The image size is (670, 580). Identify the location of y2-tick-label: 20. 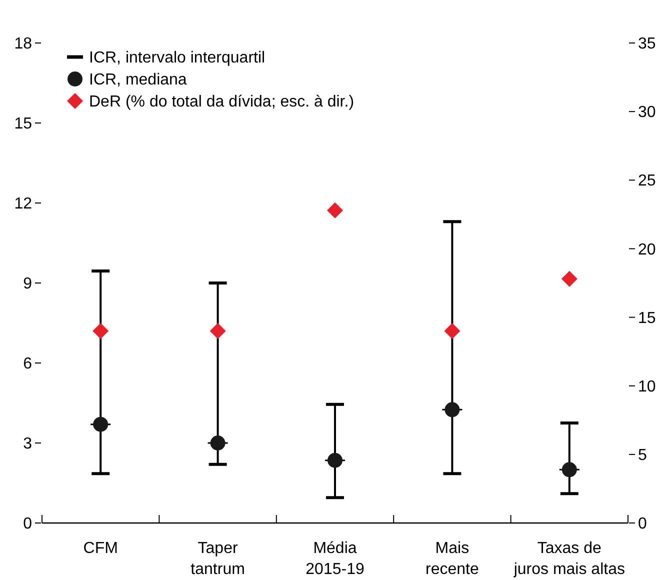
(647, 249).